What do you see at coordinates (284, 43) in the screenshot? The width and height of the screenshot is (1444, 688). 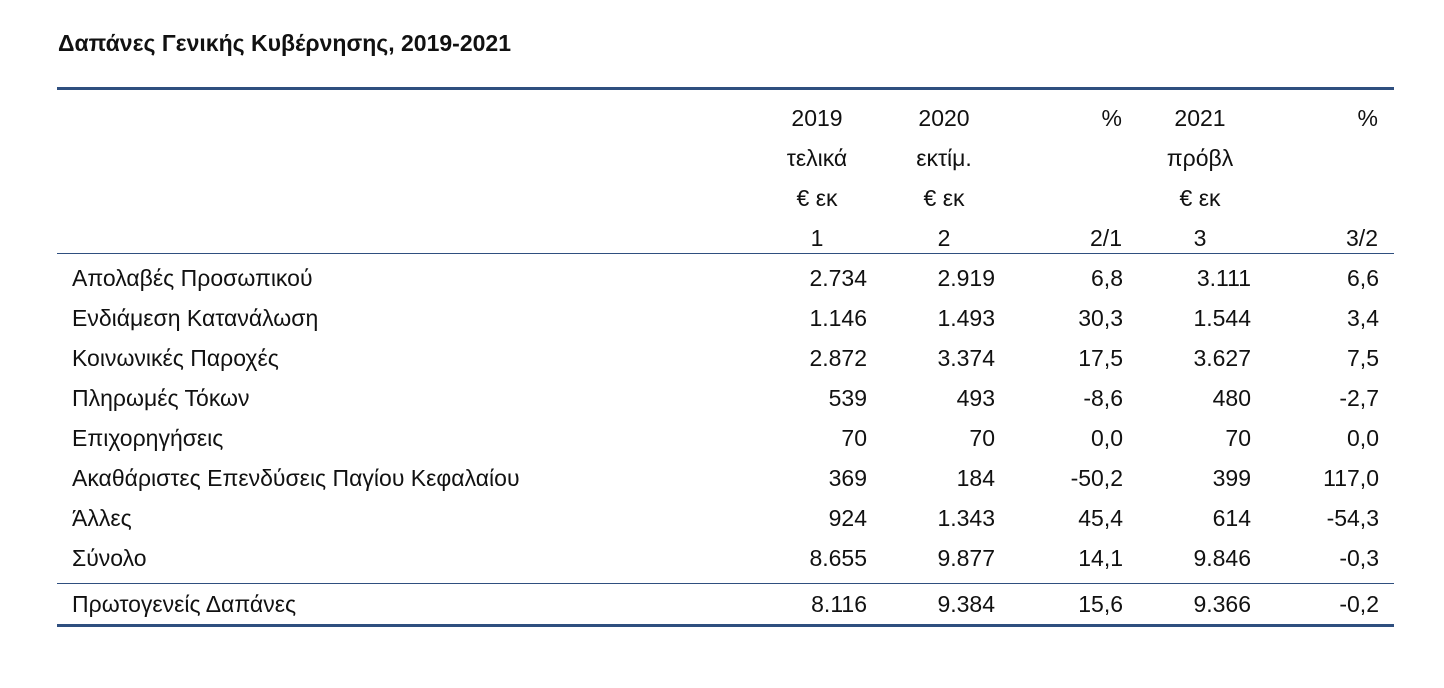 I see `page-title: Δαπάνες Γενικής Κυβέρνησης, 2019-2021` at bounding box center [284, 43].